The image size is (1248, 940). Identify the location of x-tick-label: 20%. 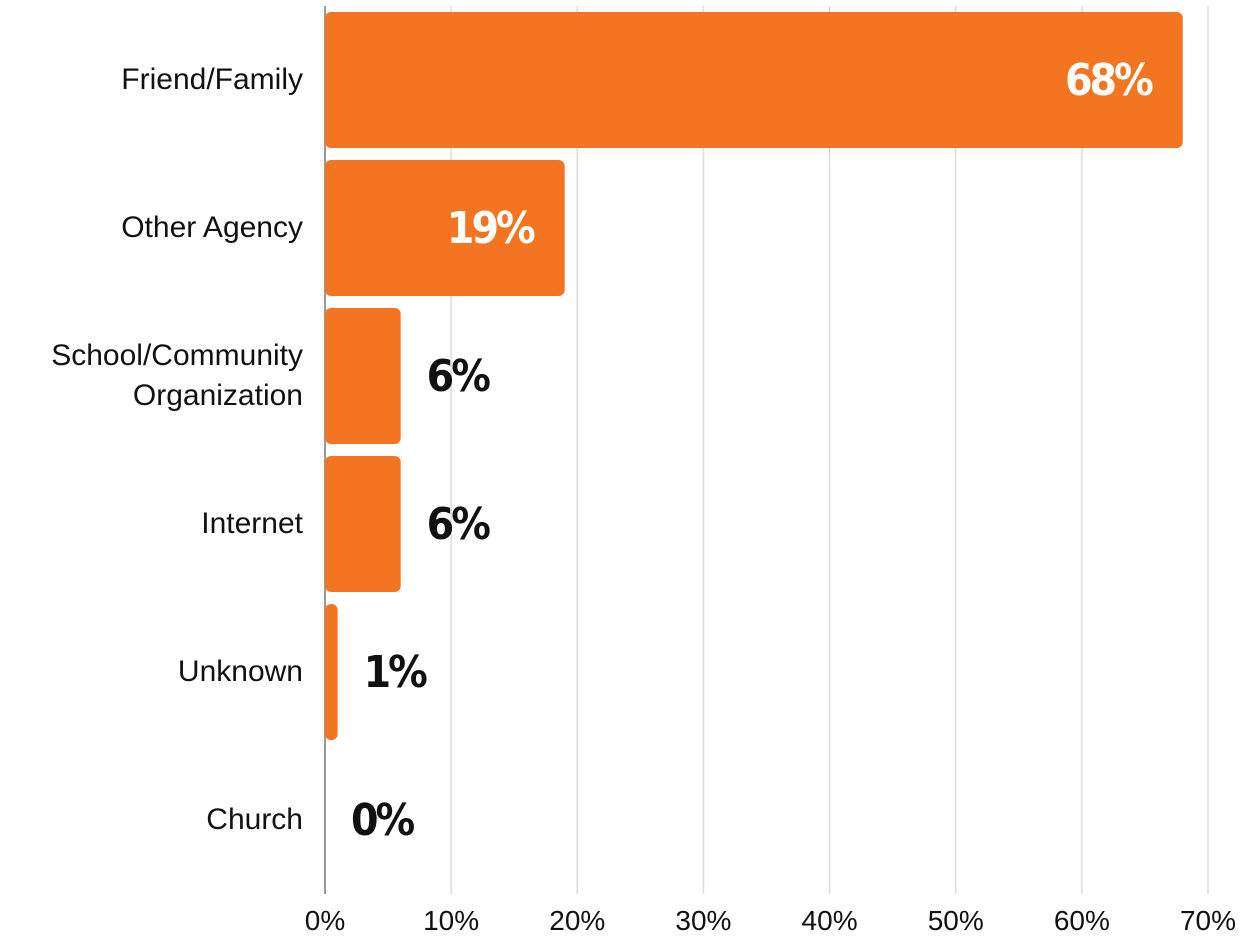
(577, 920).